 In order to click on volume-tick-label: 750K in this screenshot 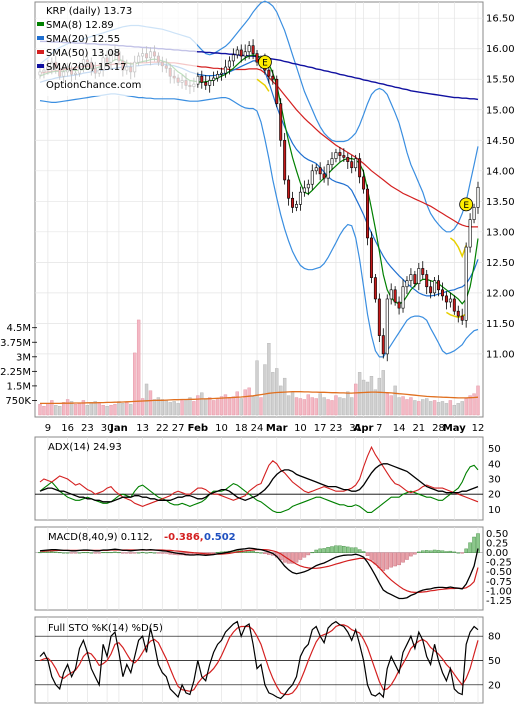, I will do `click(18, 401)`.